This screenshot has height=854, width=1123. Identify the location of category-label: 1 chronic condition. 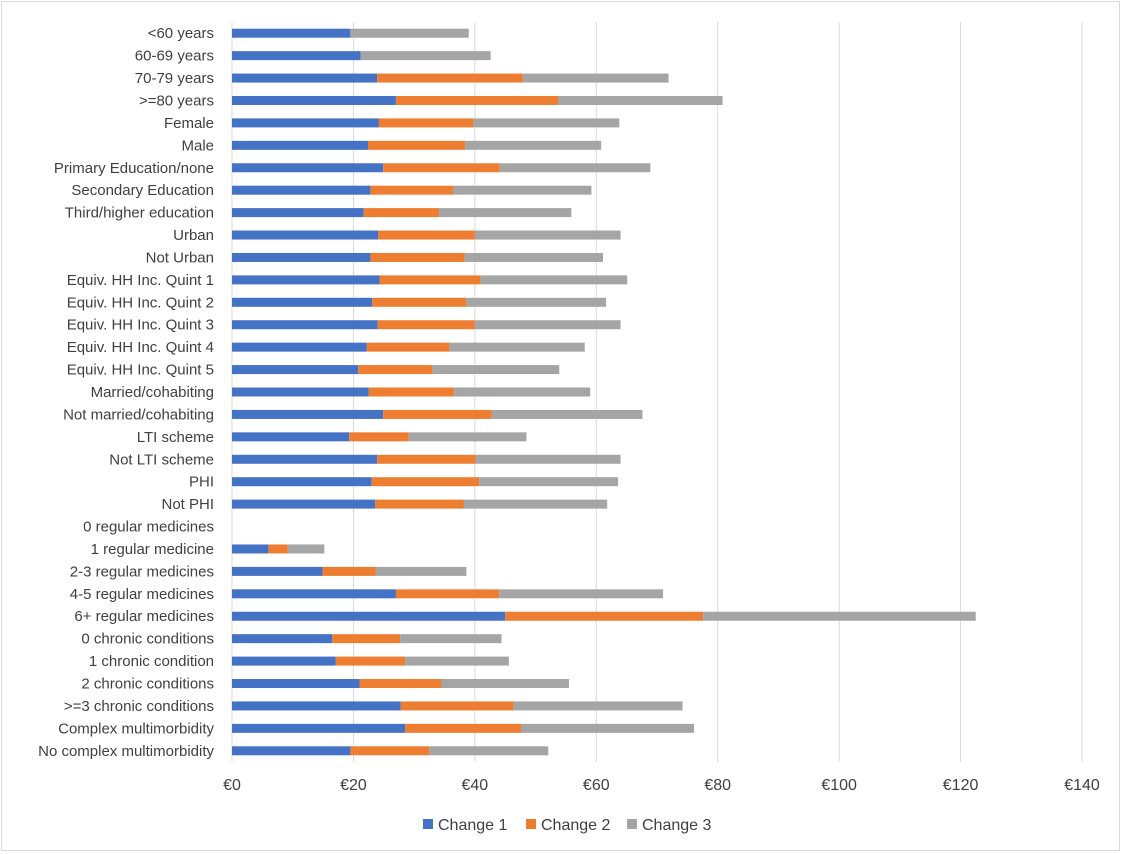
(151, 661).